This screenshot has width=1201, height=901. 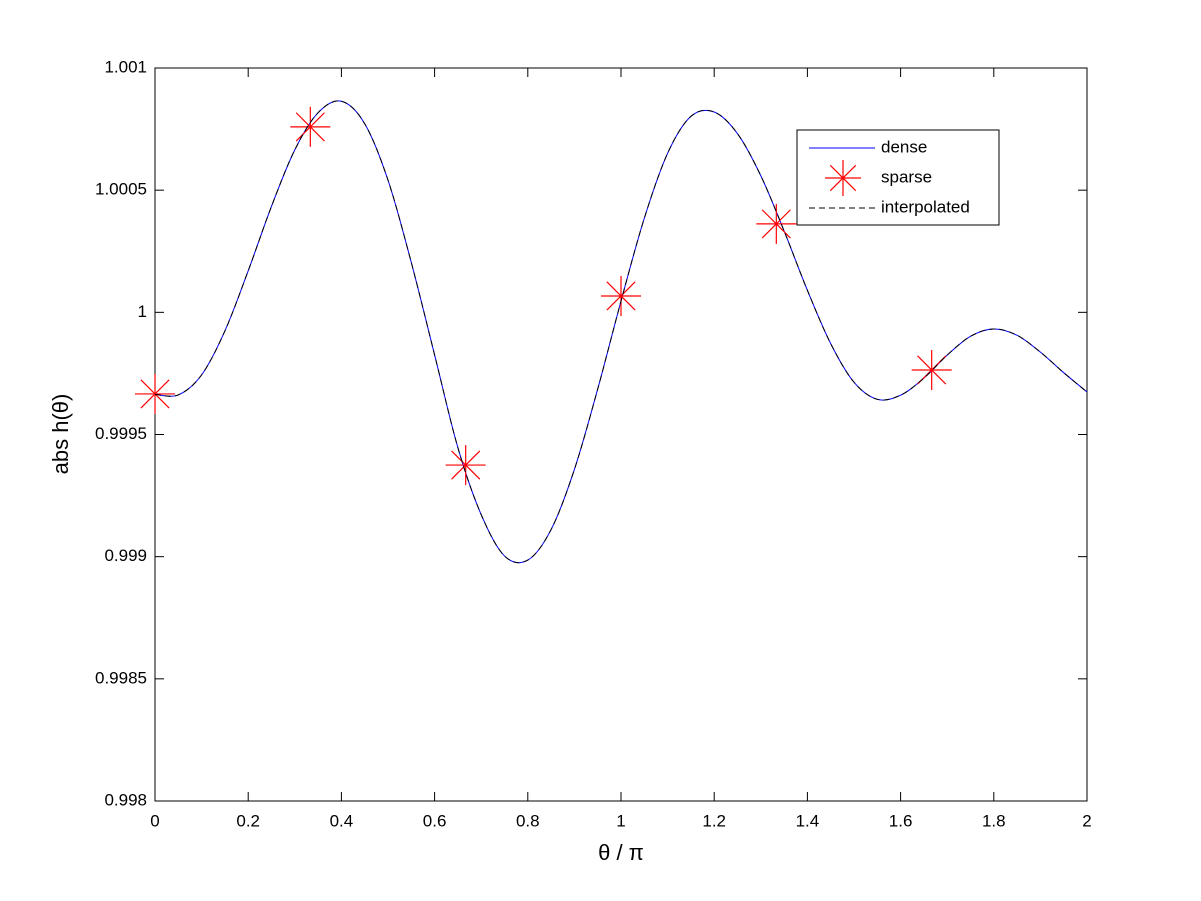 I want to click on x-tick-label: 1.2, so click(x=714, y=820).